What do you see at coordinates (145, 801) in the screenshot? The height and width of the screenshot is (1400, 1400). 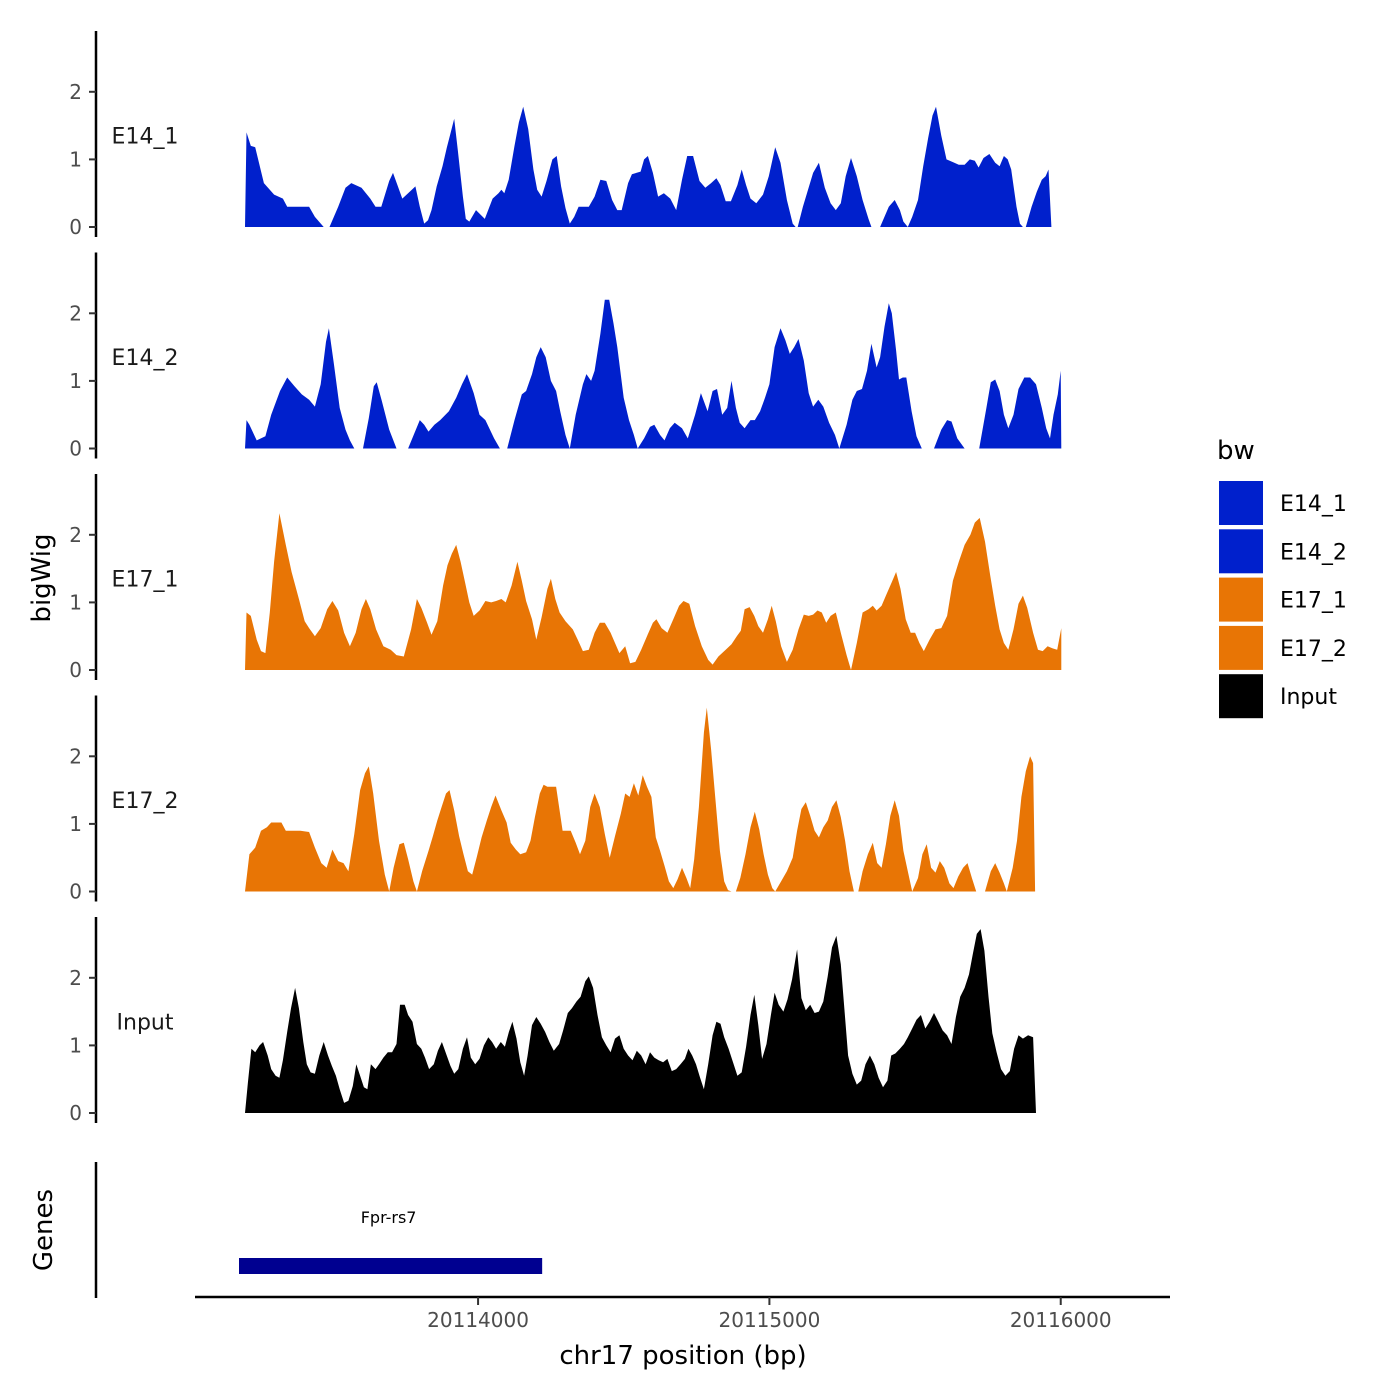 I see `track-label: E17_2` at bounding box center [145, 801].